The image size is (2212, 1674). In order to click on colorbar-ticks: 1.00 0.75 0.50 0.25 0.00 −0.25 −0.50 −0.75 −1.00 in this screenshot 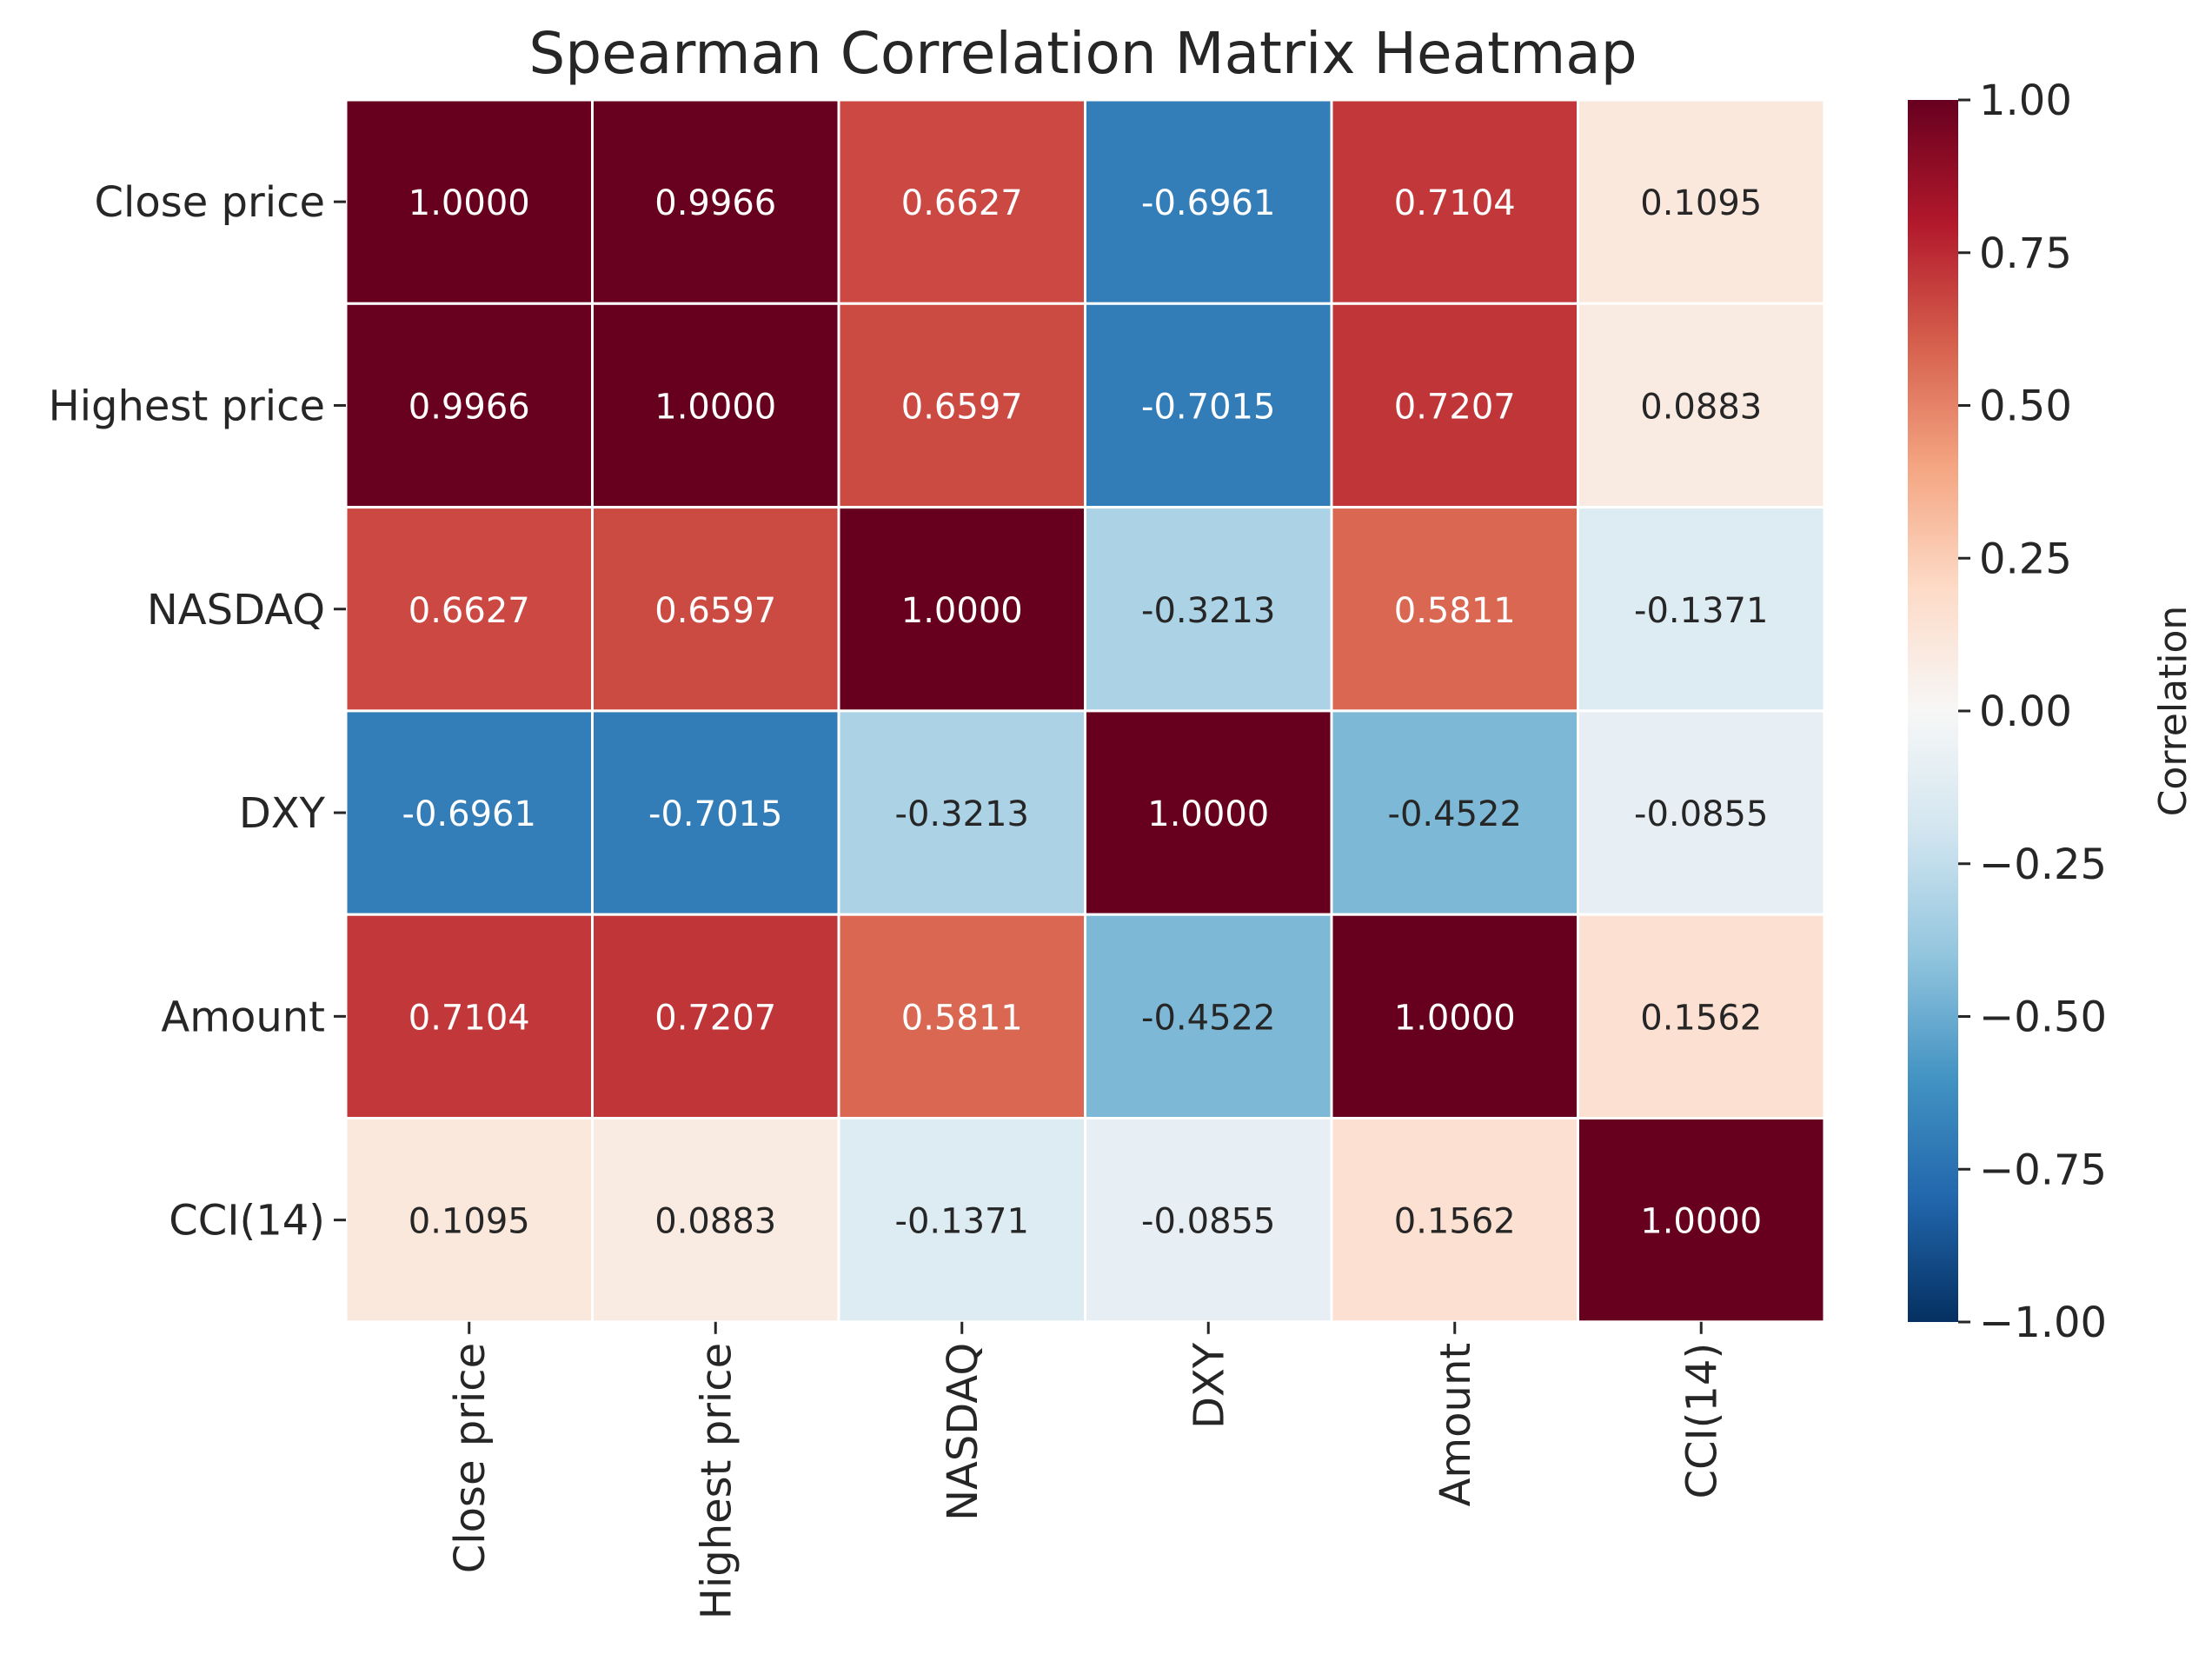, I will do `click(2032, 711)`.